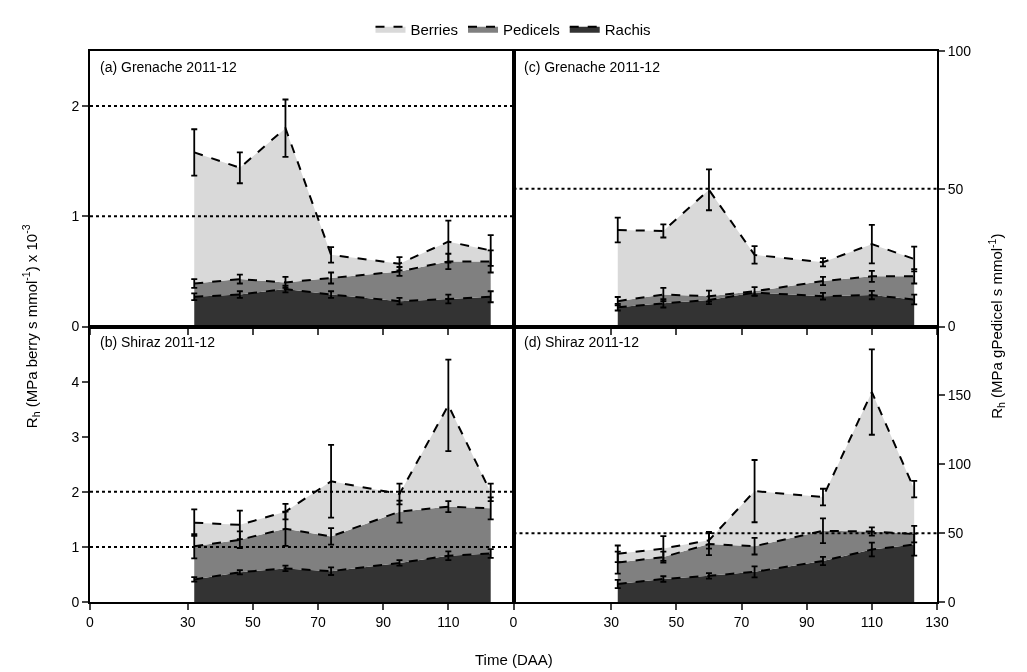 This screenshot has width=1027, height=672. I want to click on text: (a) Grenache 2011-12, so click(168, 67).